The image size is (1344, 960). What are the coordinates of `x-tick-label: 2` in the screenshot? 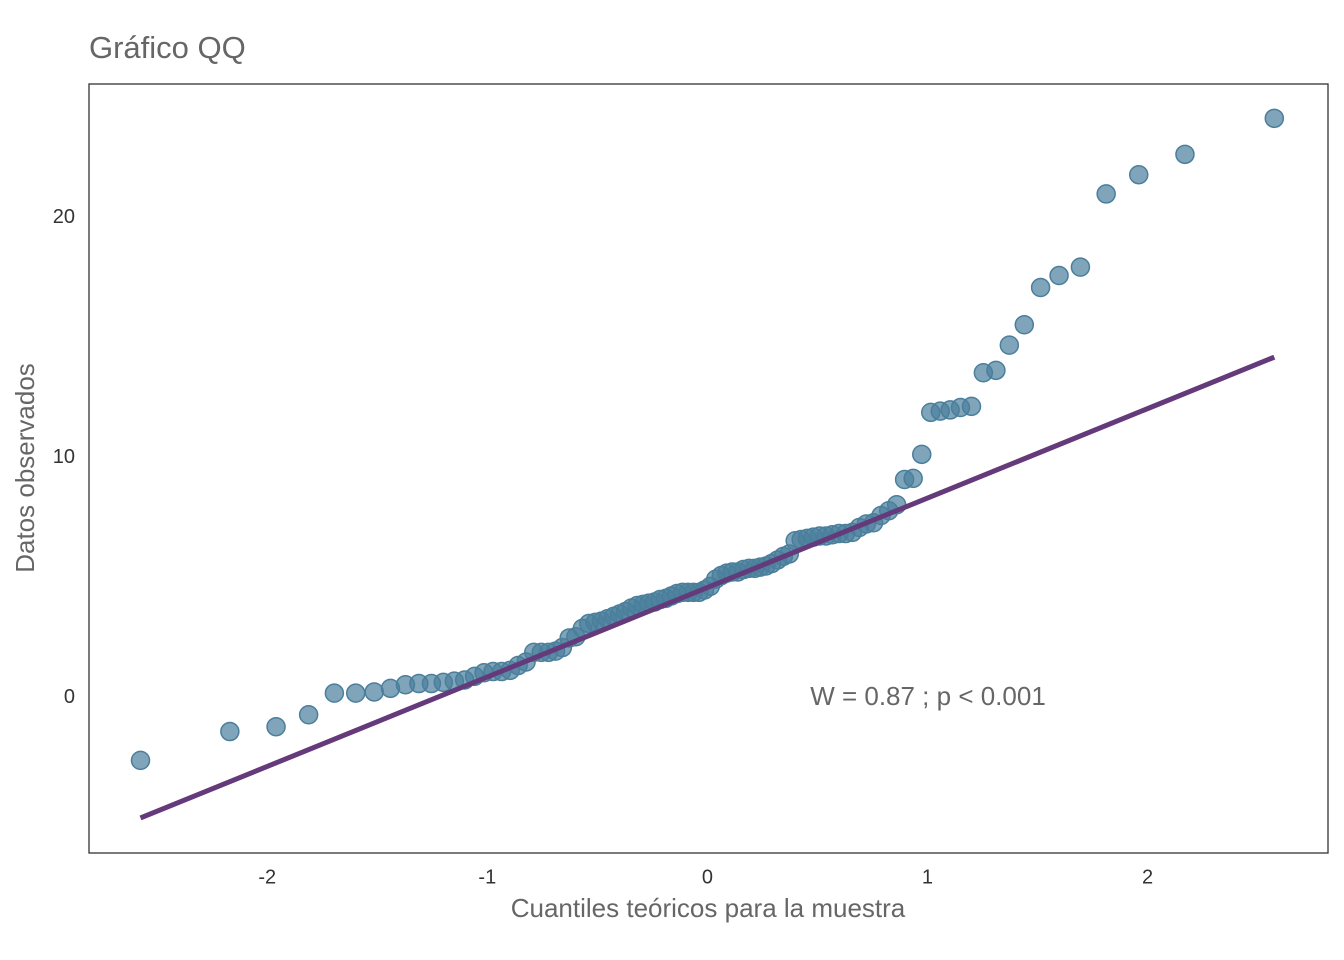 It's located at (1147, 877).